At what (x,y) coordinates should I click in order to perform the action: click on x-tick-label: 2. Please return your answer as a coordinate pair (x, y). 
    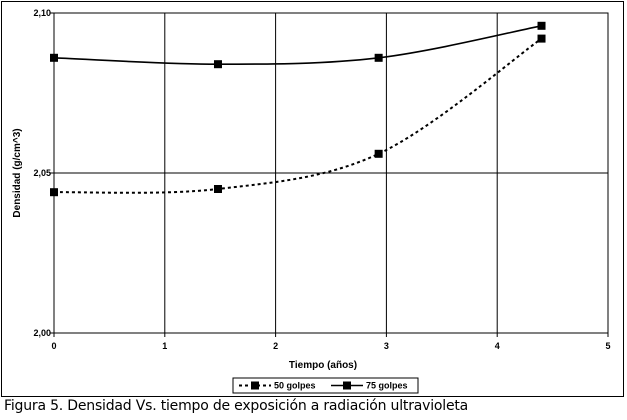
    Looking at the image, I should click on (275, 346).